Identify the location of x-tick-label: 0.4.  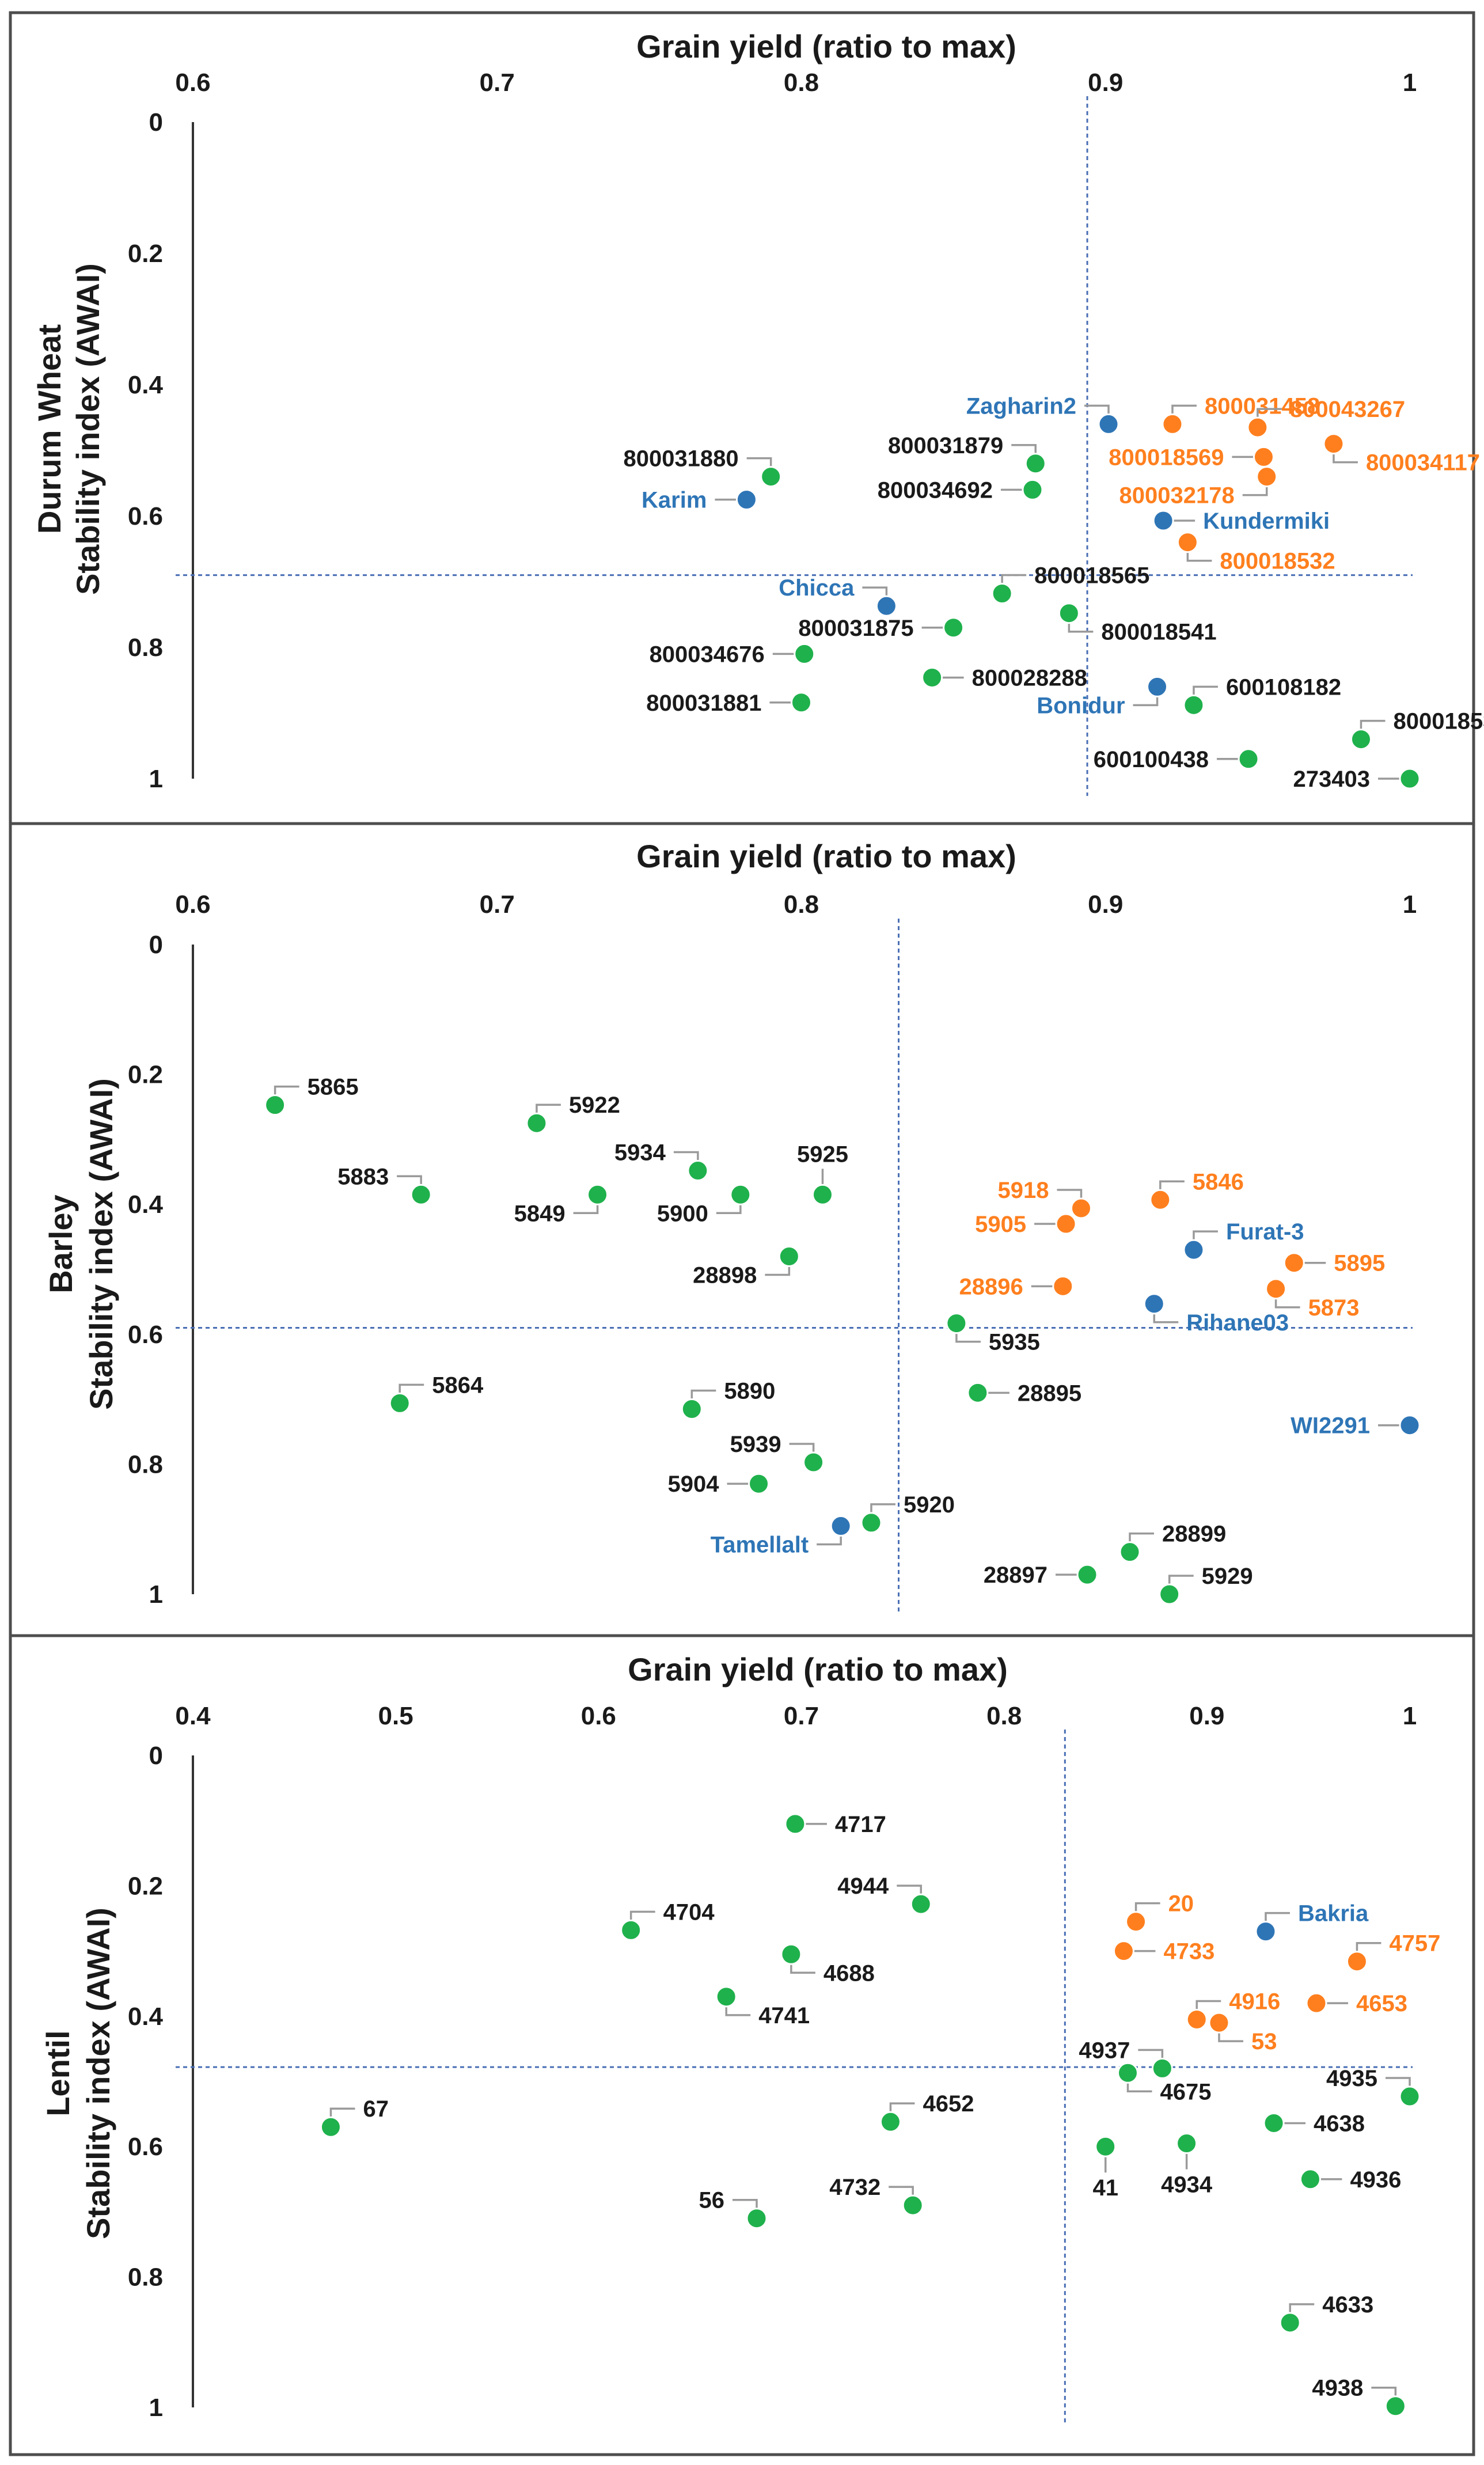
(193, 1716).